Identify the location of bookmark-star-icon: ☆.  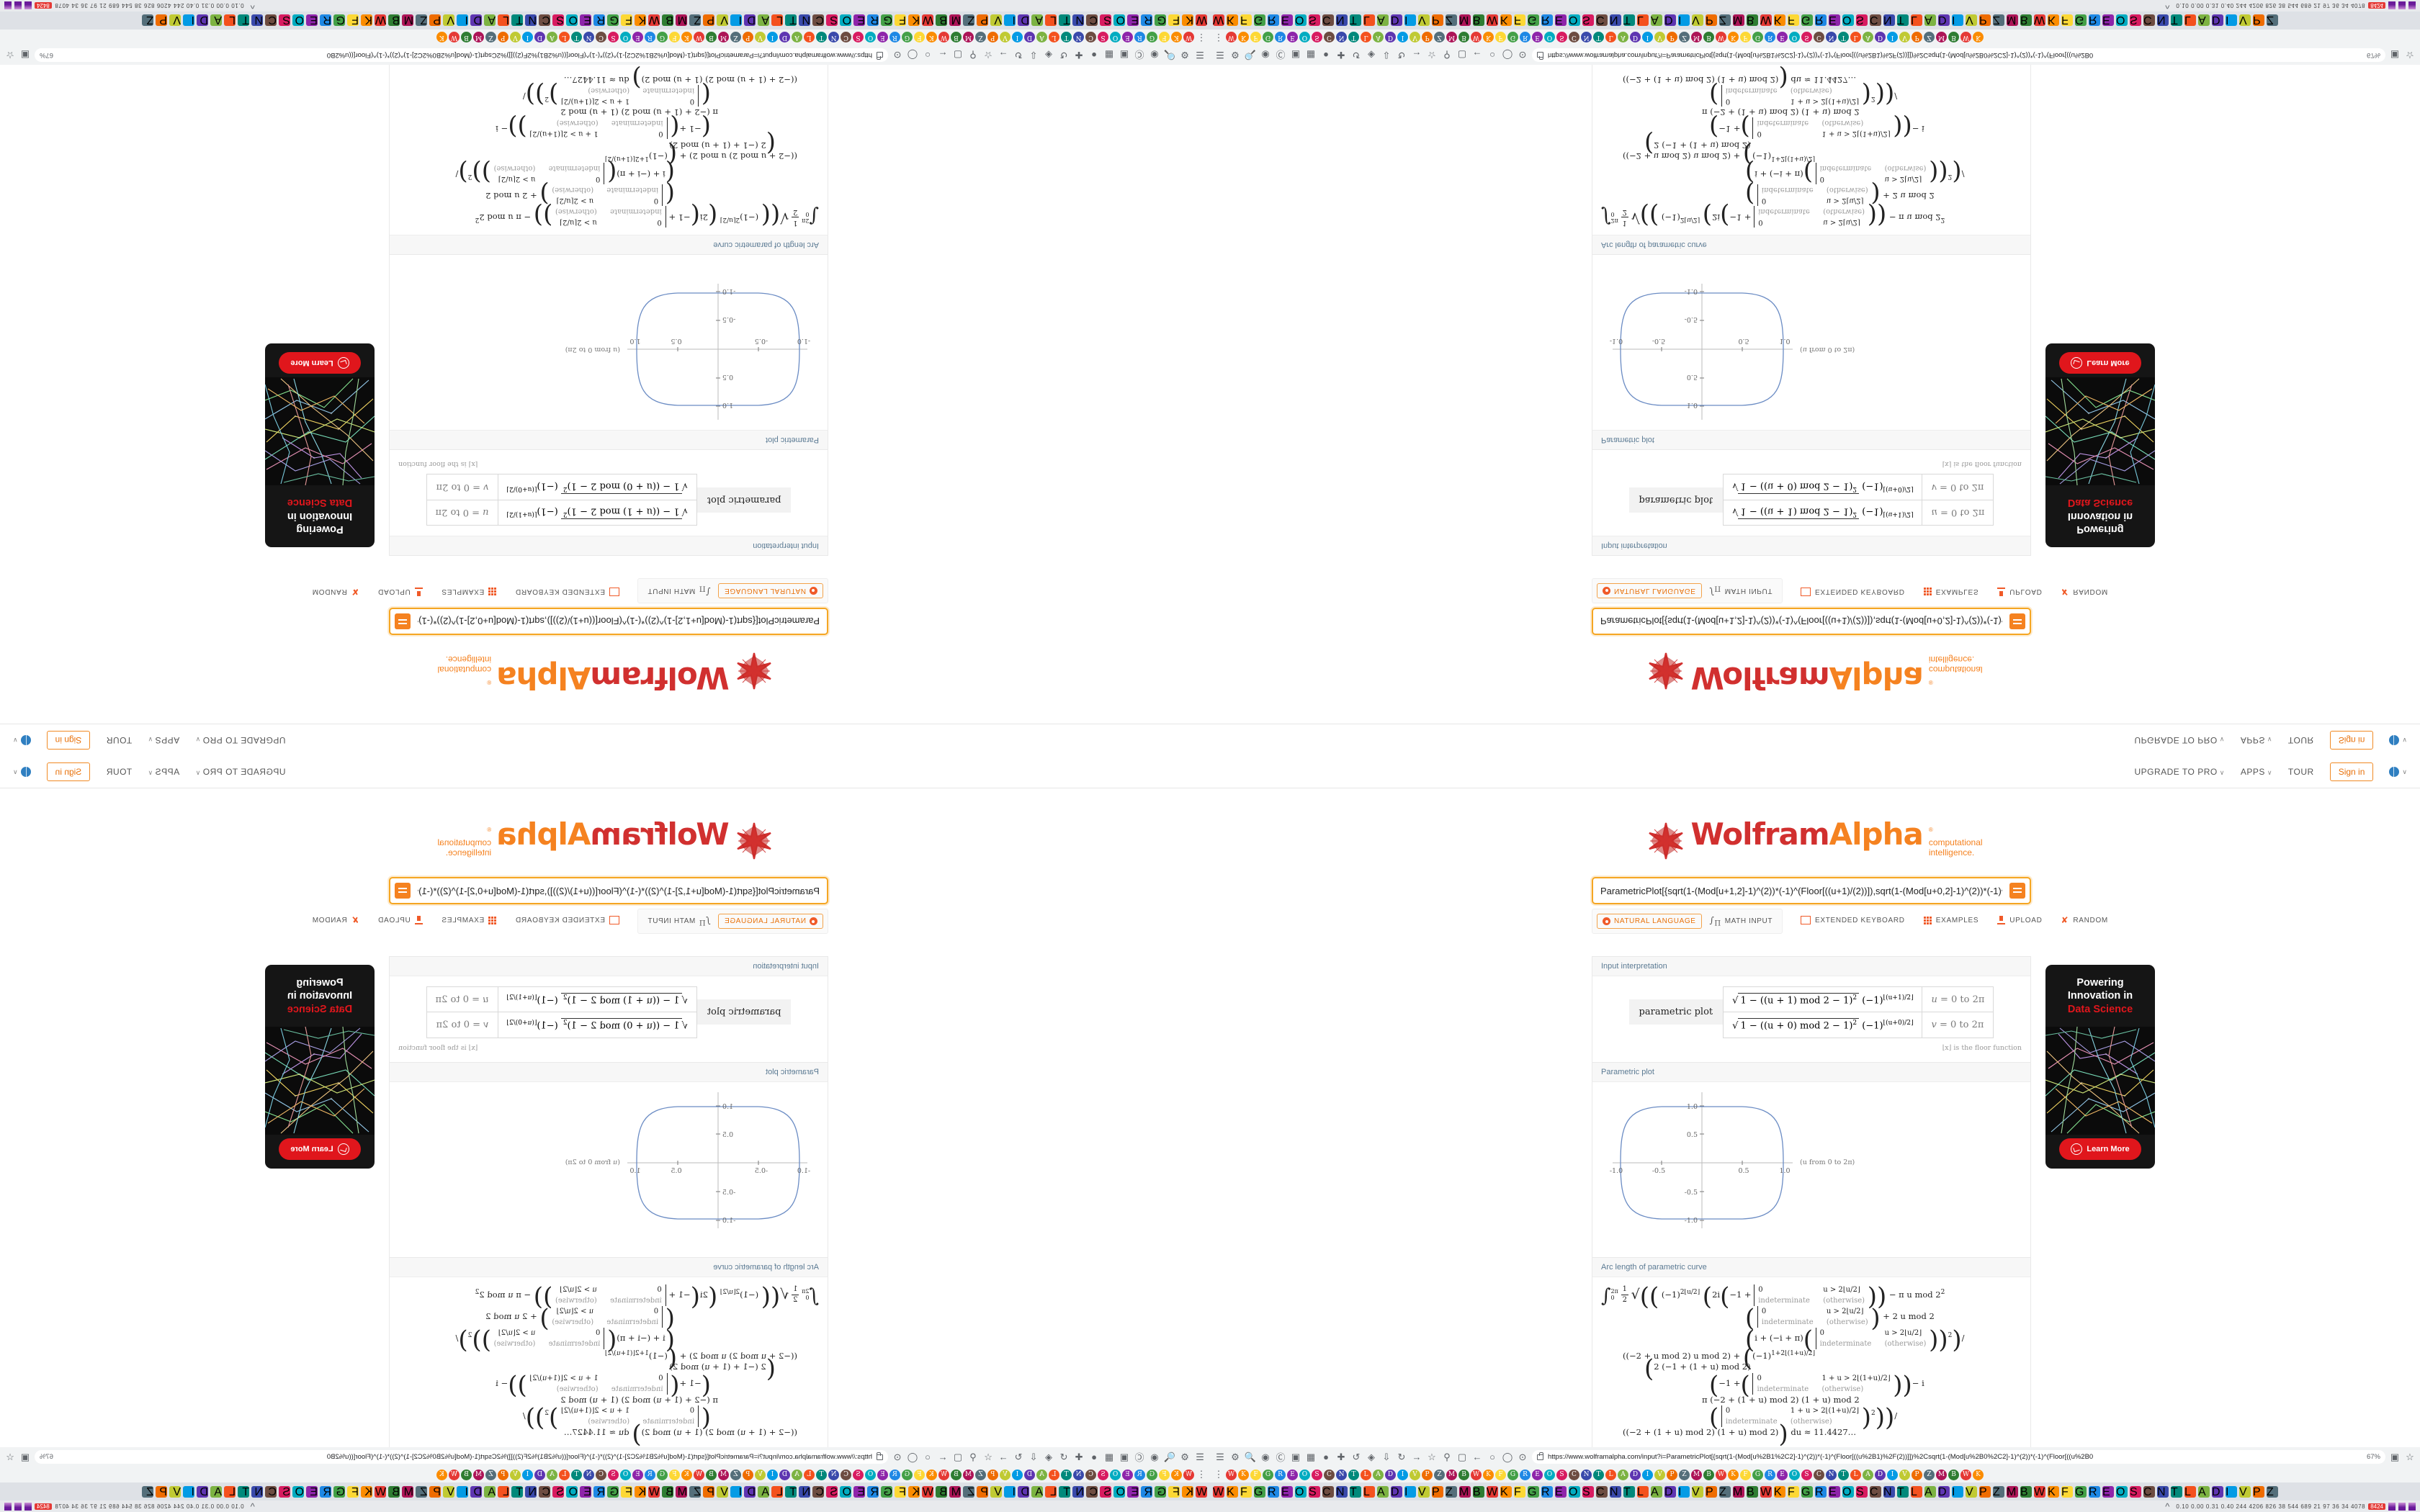
(10, 1456).